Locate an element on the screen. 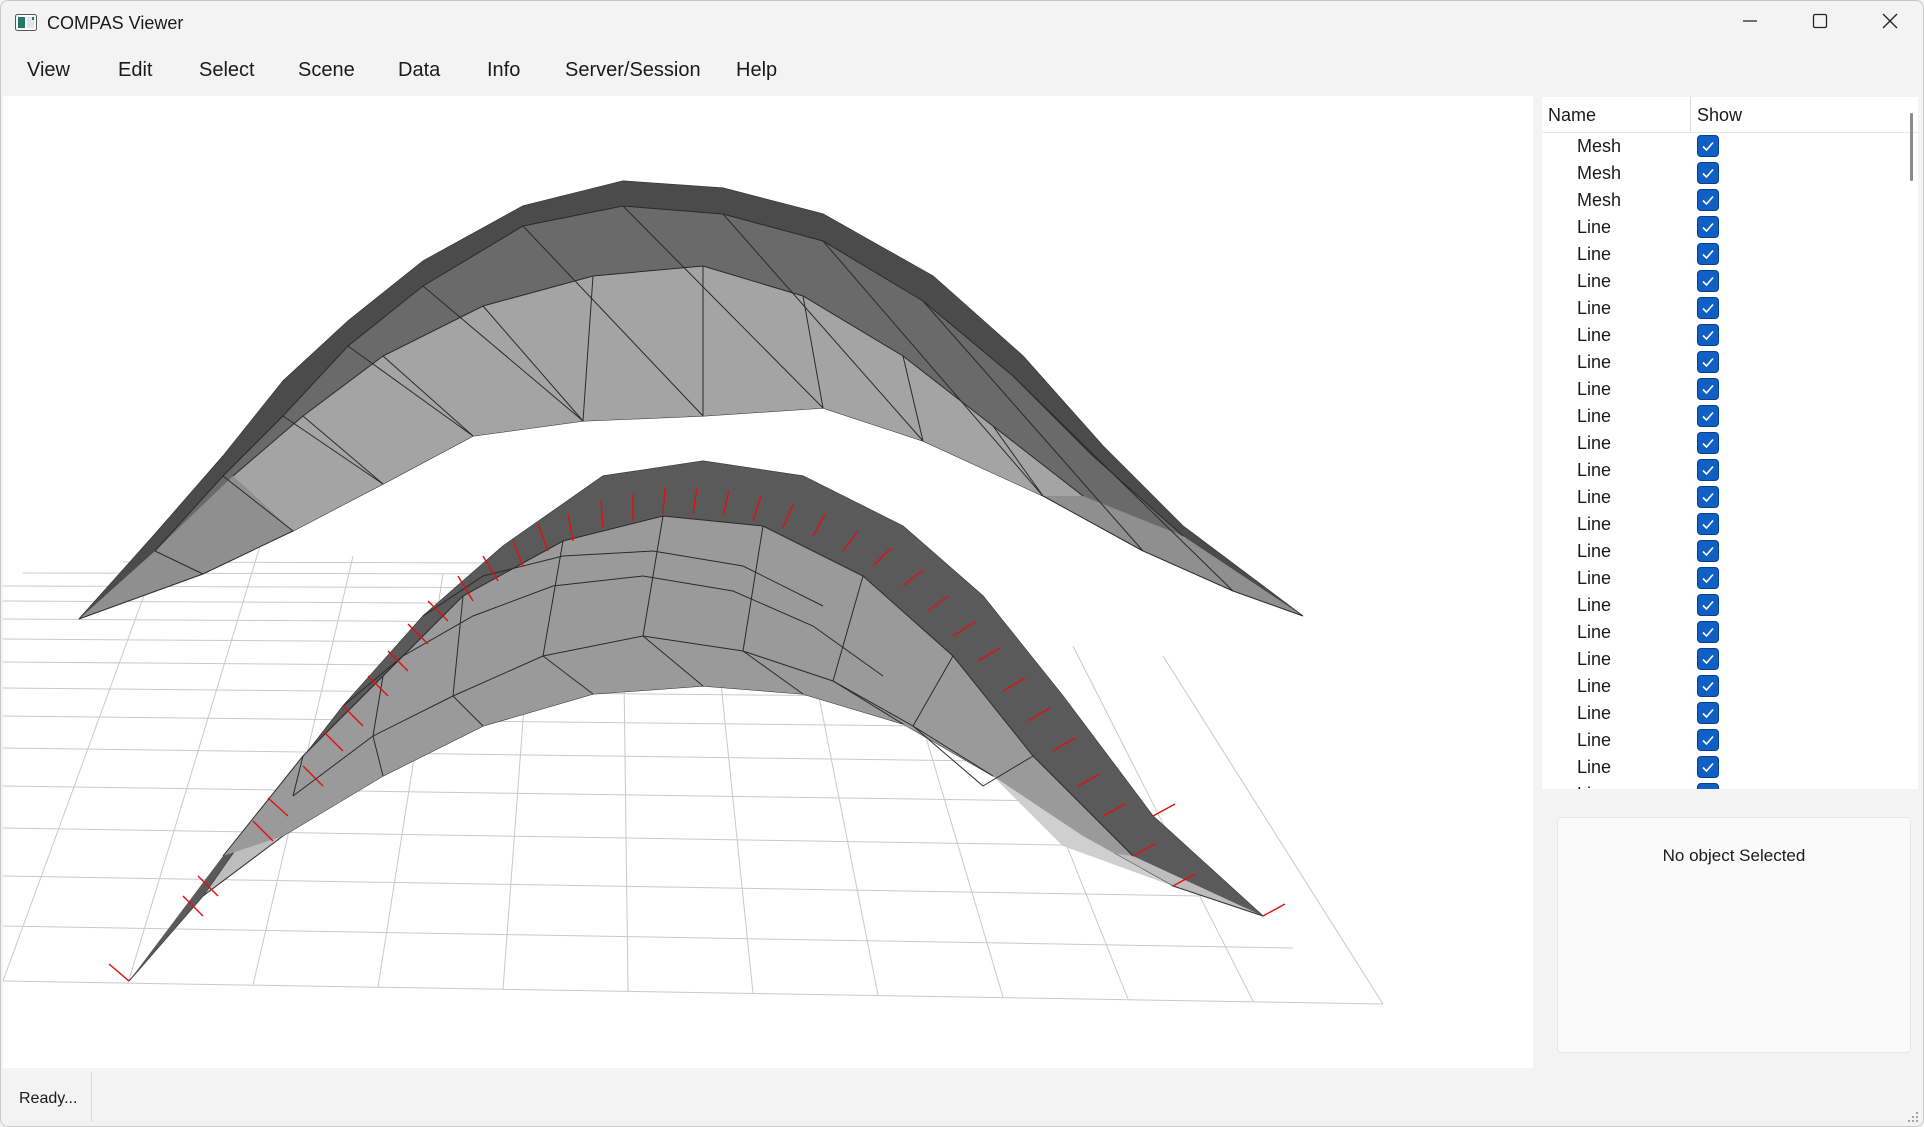 This screenshot has height=1127, width=1924. no-selection-message: No object Selected is located at coordinates (1734, 855).